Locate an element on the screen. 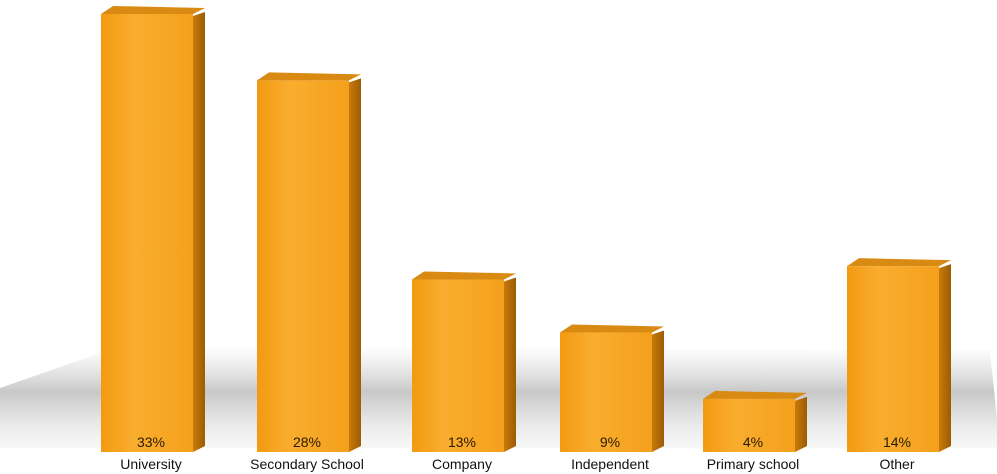  bar-company is located at coordinates (464, 361).